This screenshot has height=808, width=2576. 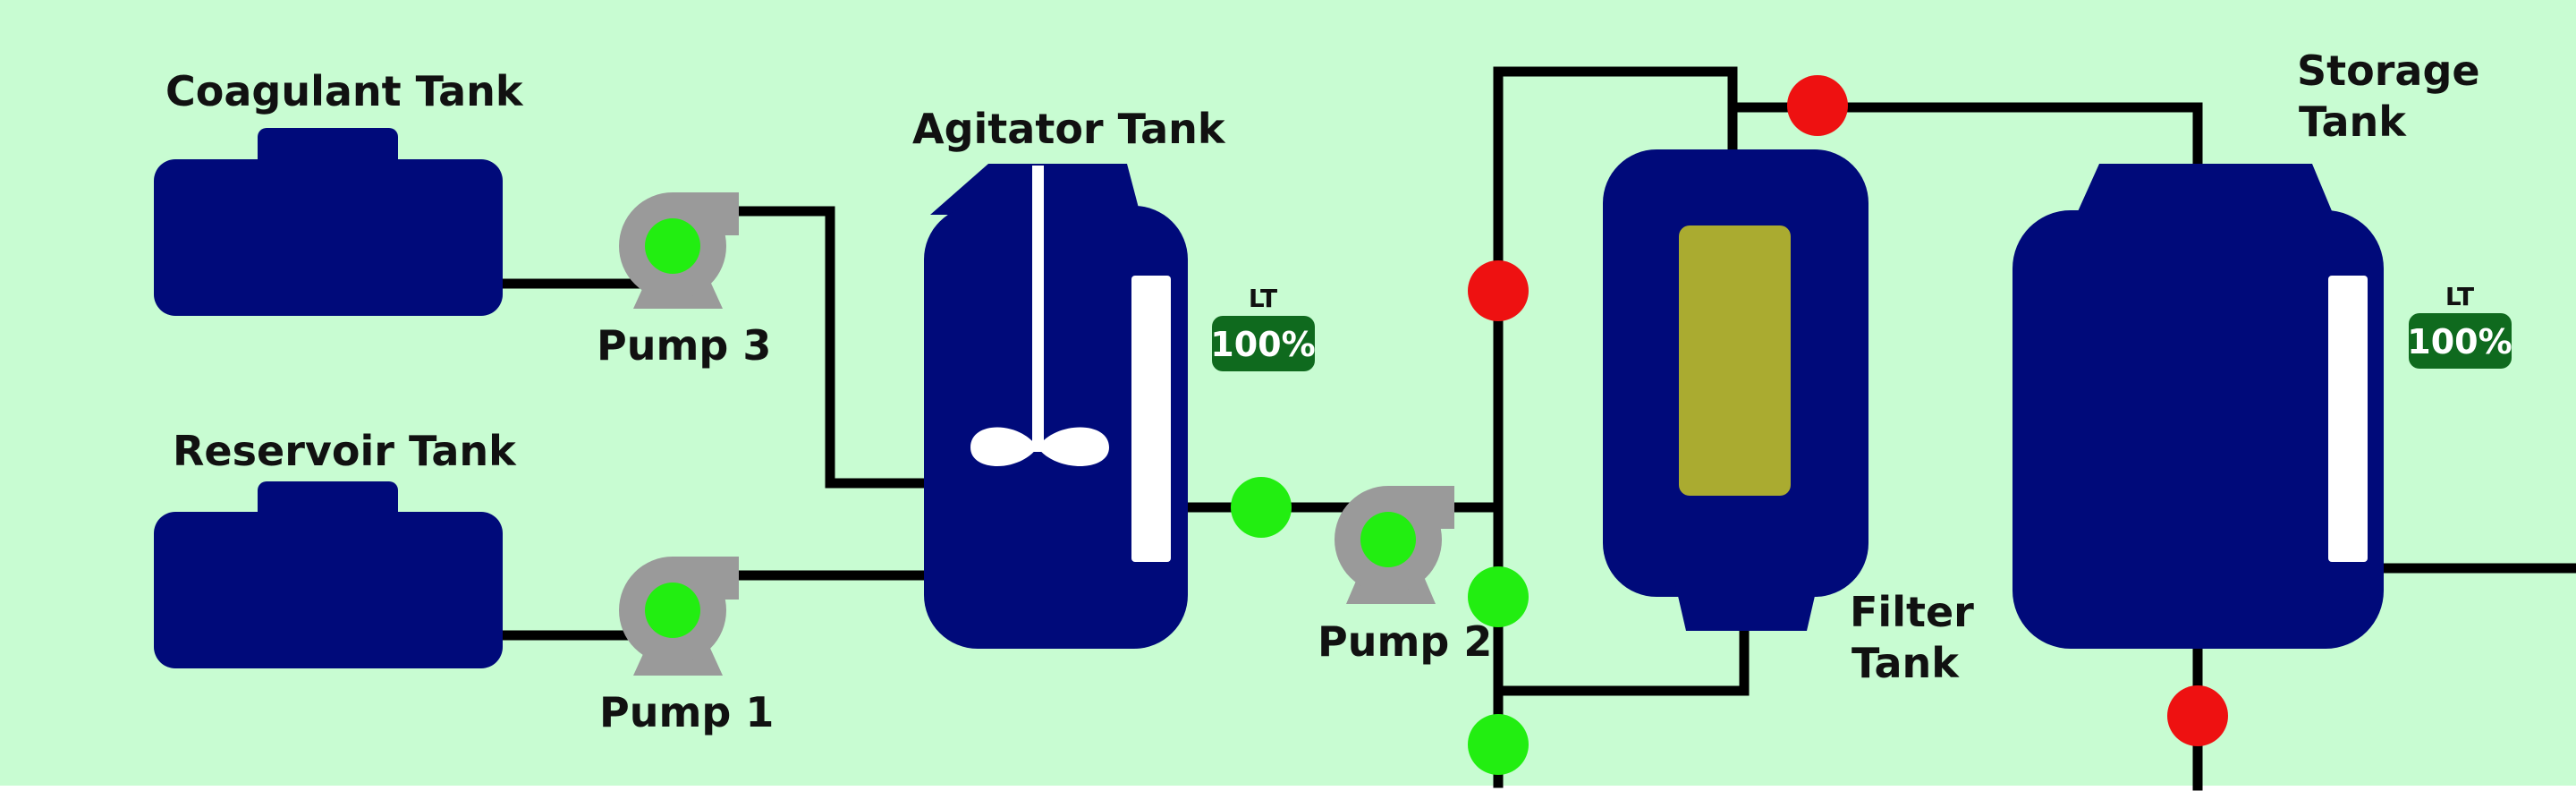 I want to click on pipe-pump3-to-agitator, so click(x=829, y=348).